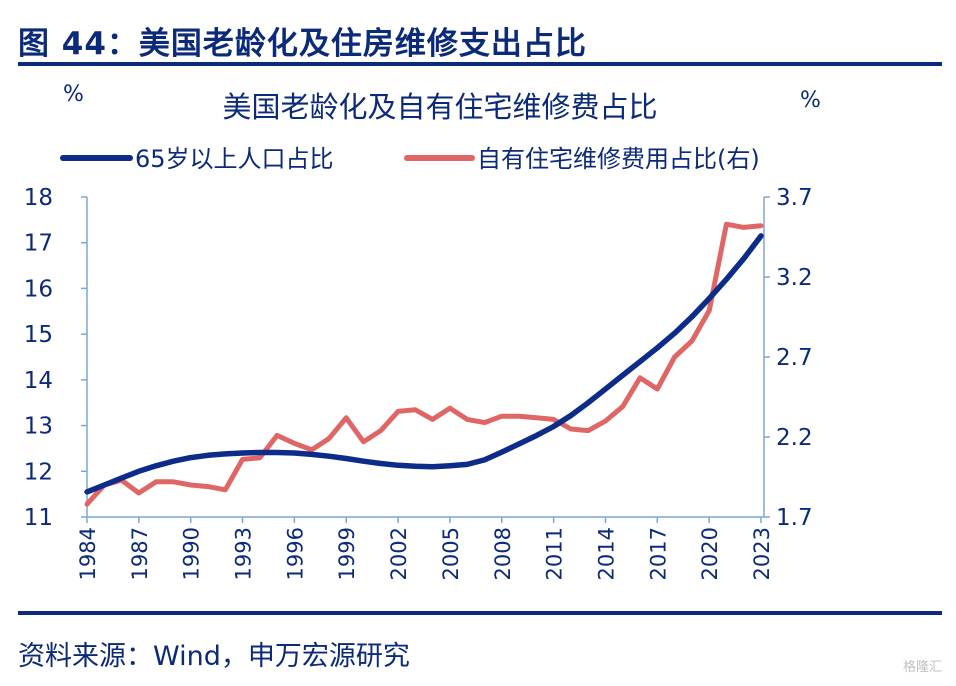 This screenshot has height=686, width=956. What do you see at coordinates (295, 553) in the screenshot?
I see `x-tick-label: 1996` at bounding box center [295, 553].